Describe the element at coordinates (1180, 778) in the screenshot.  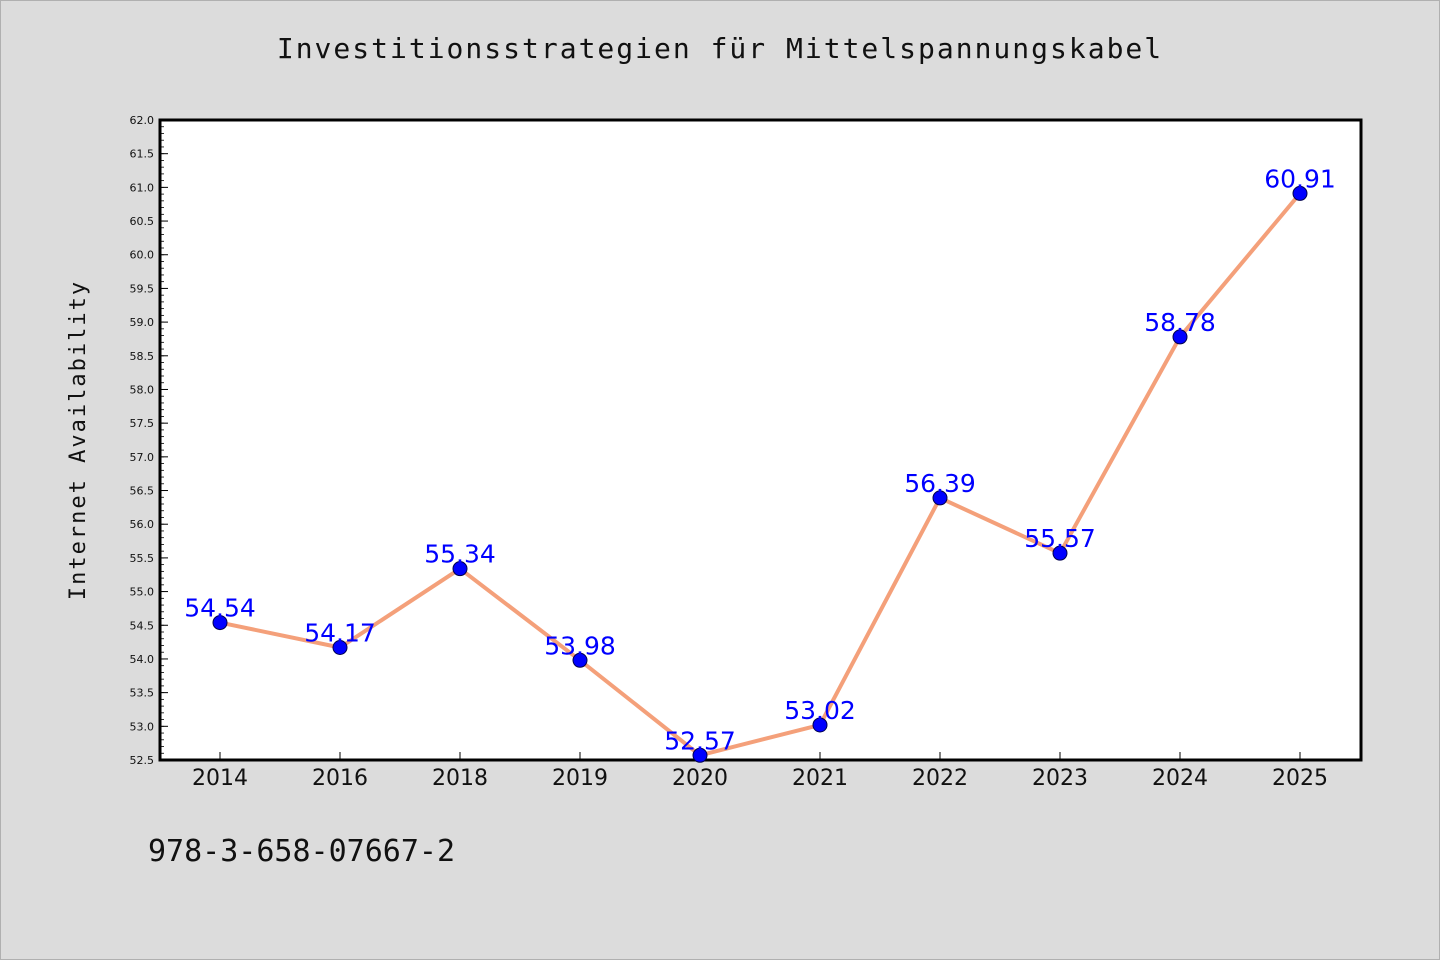
I see `x-tick-label: 2024` at that location.